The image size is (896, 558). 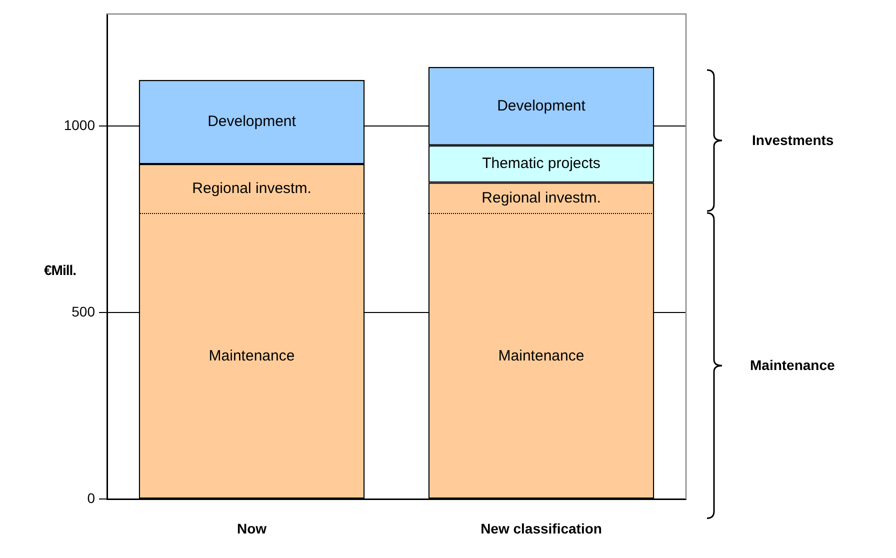 What do you see at coordinates (251, 528) in the screenshot?
I see `x-tick-label: Now` at bounding box center [251, 528].